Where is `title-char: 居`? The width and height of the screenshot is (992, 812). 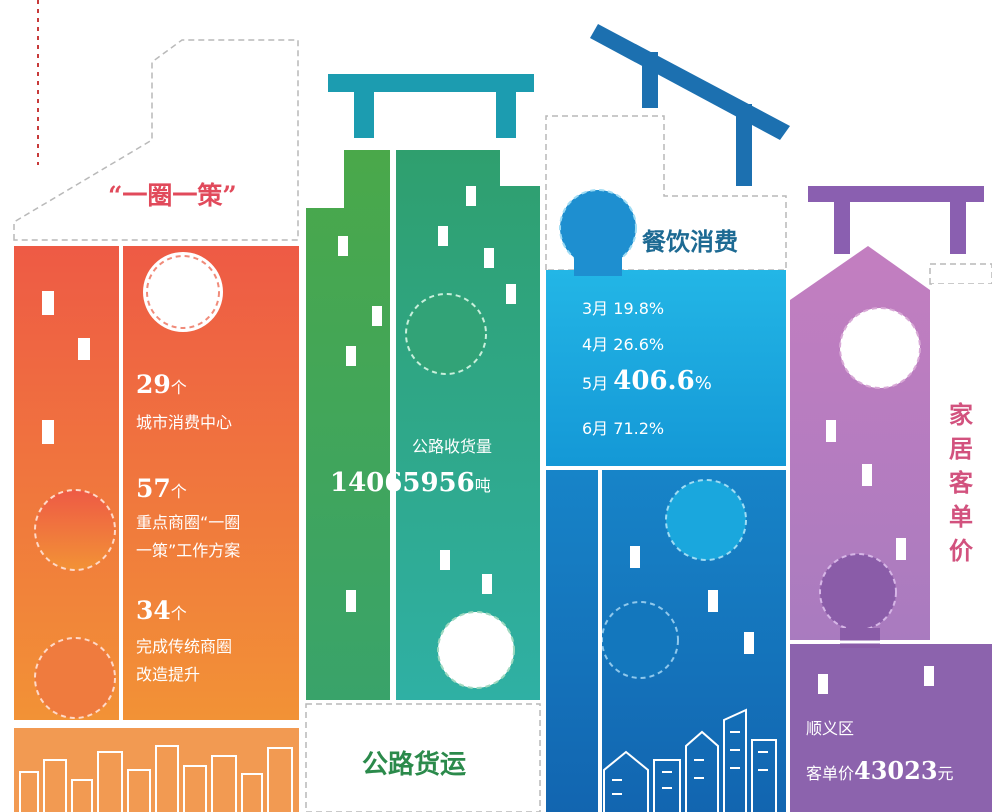 title-char: 居 is located at coordinates (961, 448).